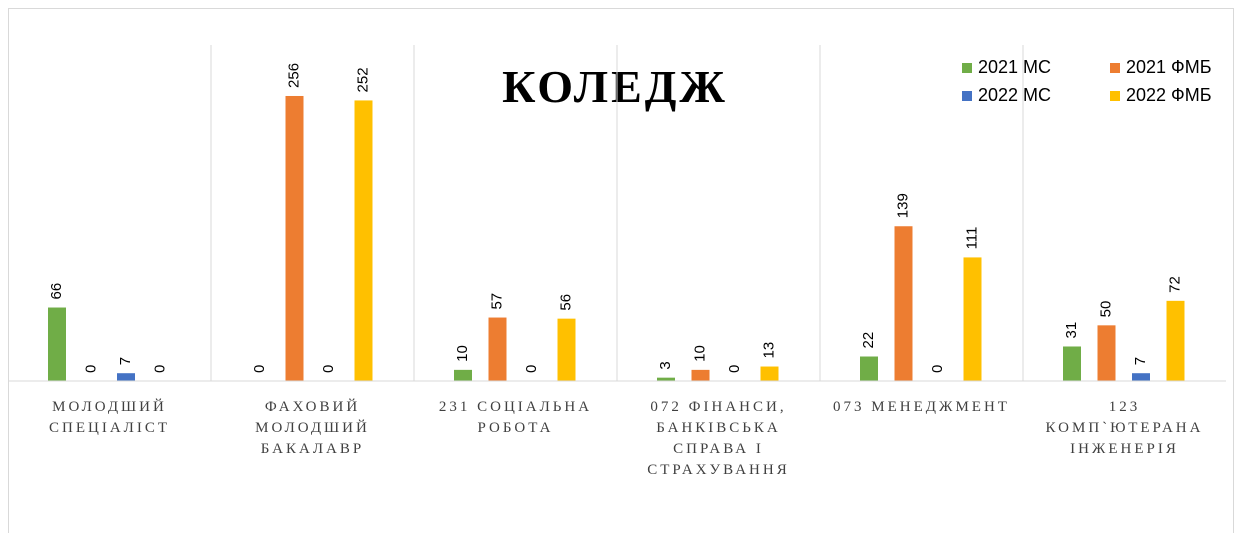 Image resolution: width=1242 pixels, height=533 pixels. Describe the element at coordinates (362, 79) in the screenshot. I see `value-label: 252` at that location.